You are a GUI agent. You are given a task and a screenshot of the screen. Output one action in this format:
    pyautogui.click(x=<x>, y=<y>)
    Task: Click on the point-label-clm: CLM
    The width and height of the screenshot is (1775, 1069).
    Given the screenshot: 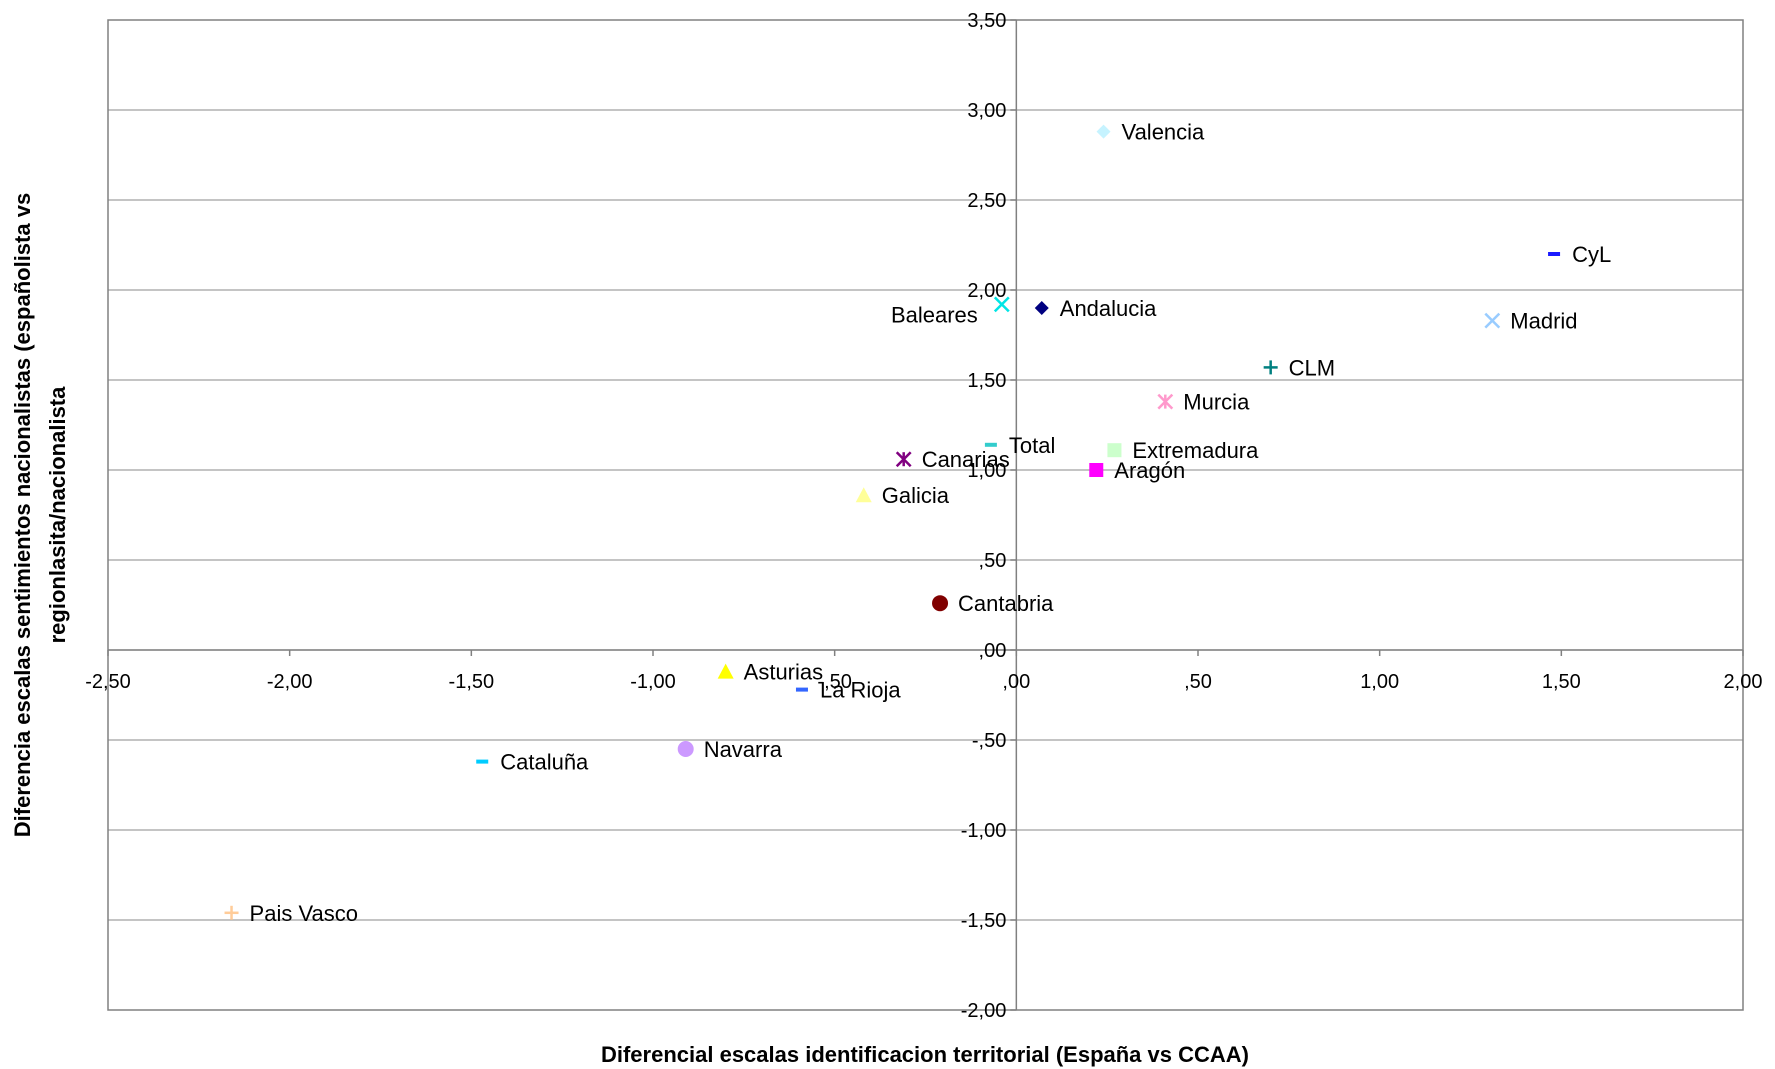 What is the action you would take?
    pyautogui.click(x=1312, y=367)
    